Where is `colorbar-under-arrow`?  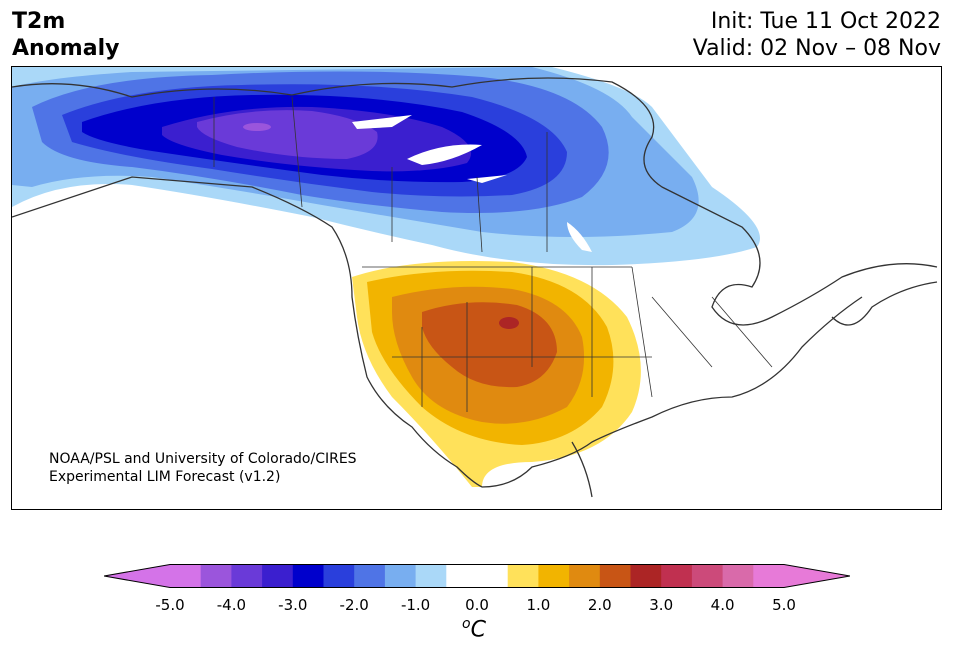 colorbar-under-arrow is located at coordinates (137, 576).